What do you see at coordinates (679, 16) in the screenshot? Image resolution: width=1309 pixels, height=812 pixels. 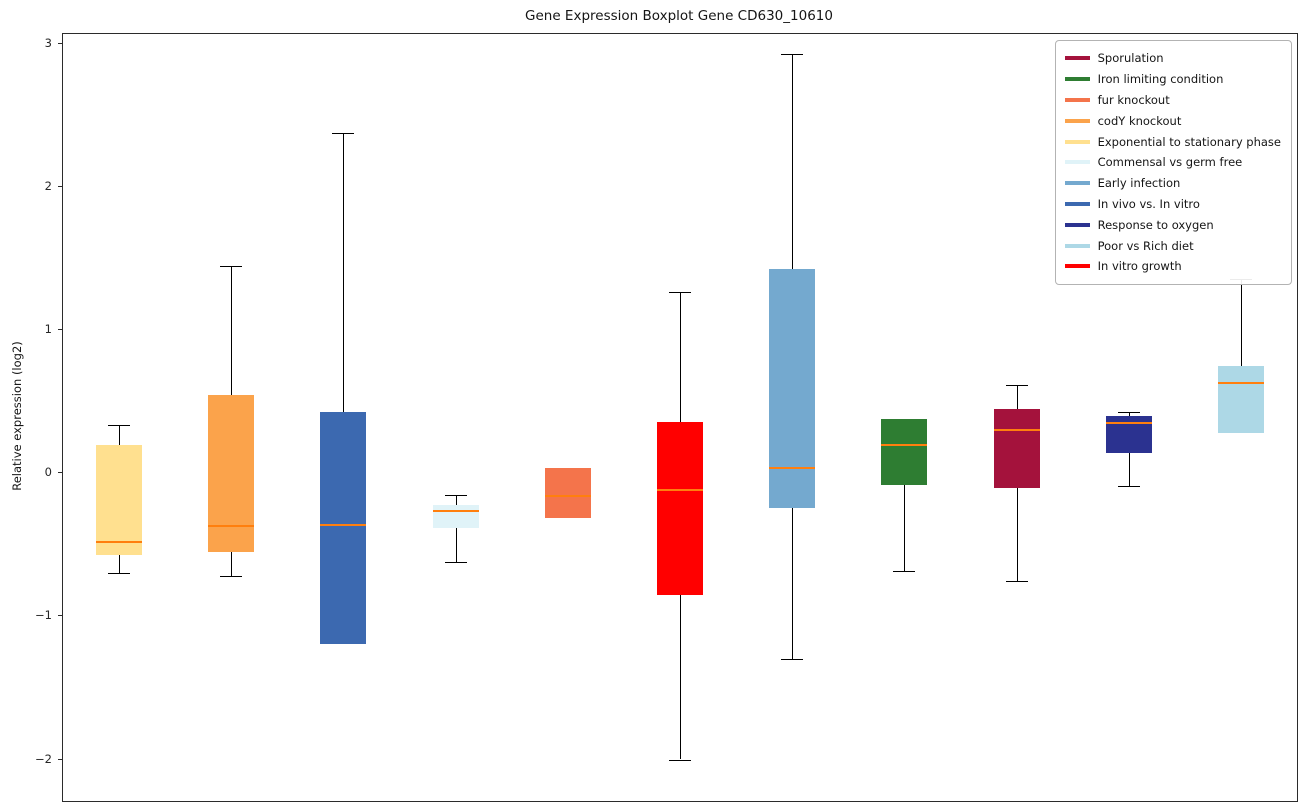 I see `chart-title: Gene Expression Boxplot Gene CD630_10610` at bounding box center [679, 16].